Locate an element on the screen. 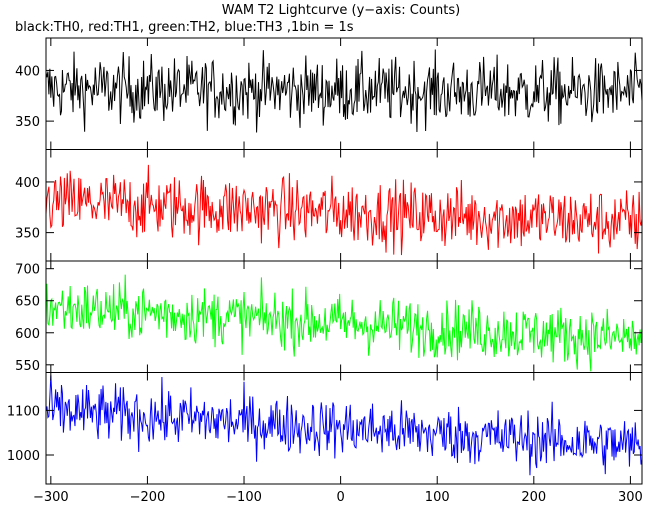 The height and width of the screenshot is (510, 650). y-tick-label: 1100 is located at coordinates (23, 411).